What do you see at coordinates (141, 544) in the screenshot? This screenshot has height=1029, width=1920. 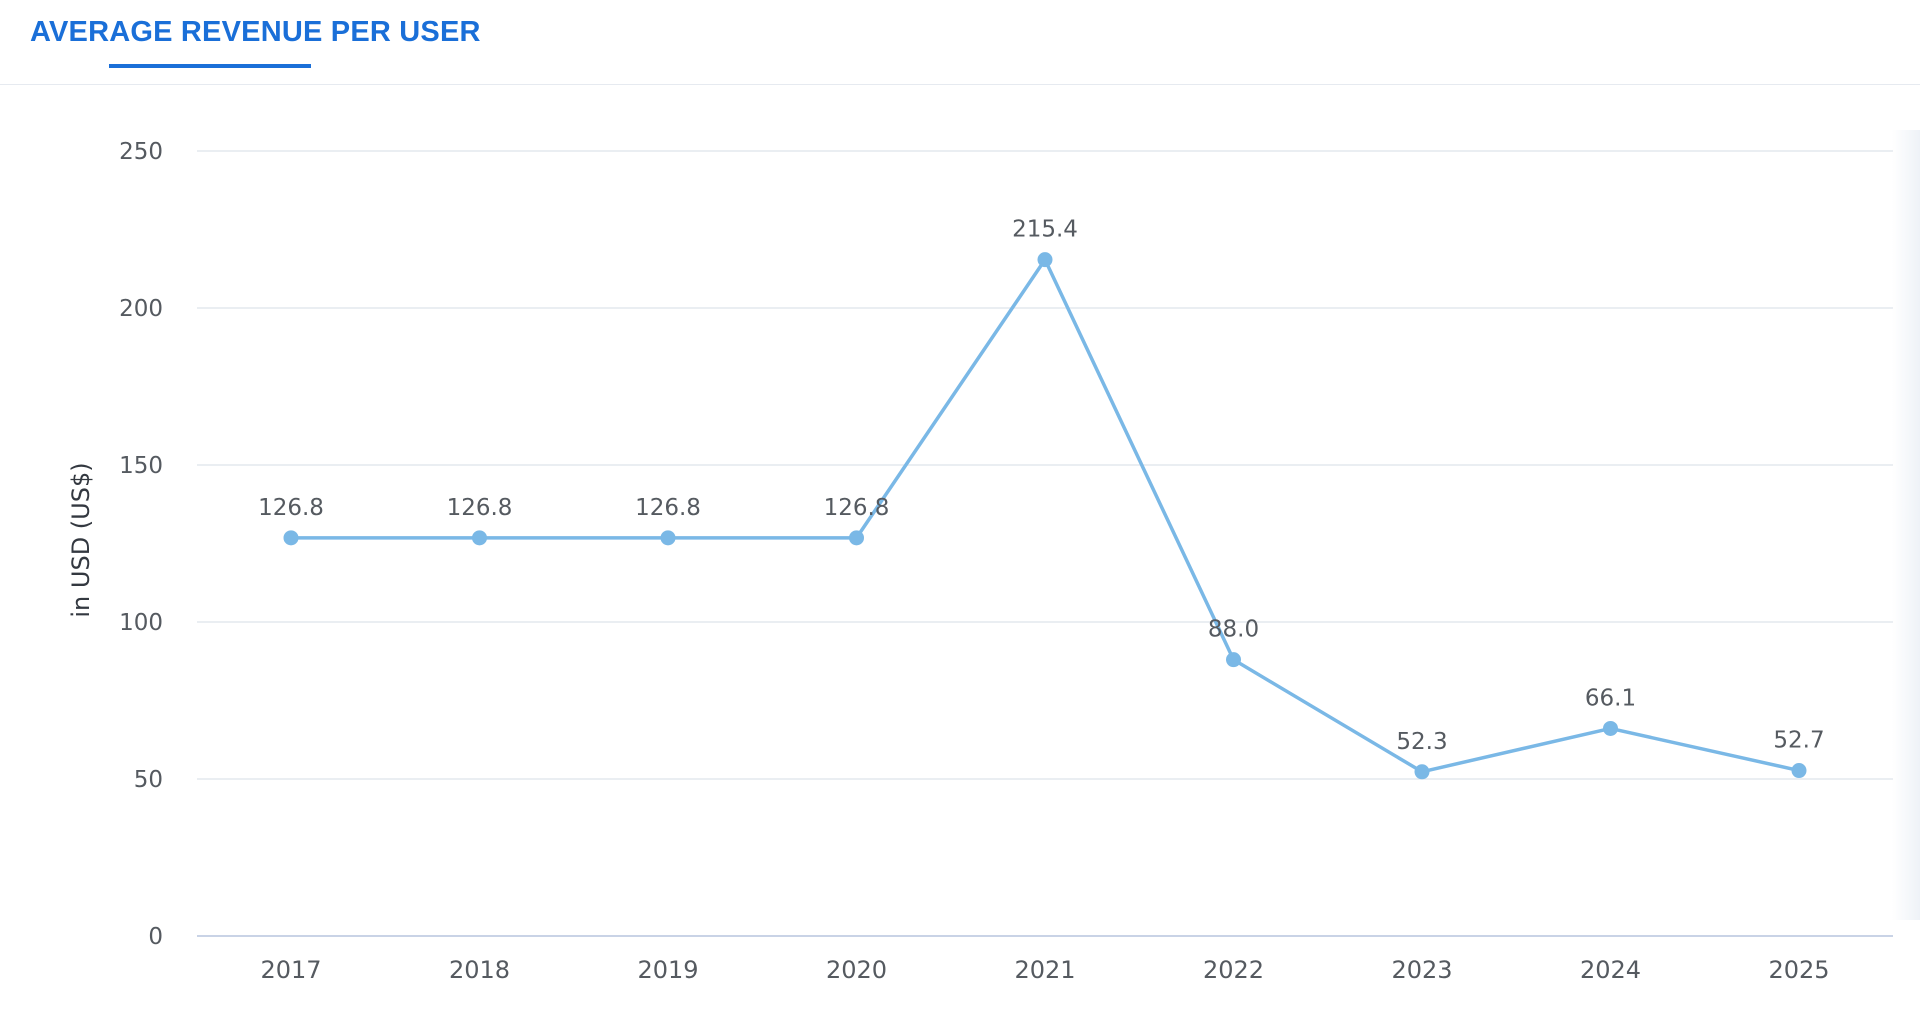 I see `y-axis-ticks: 0 50 100 150 200 250` at bounding box center [141, 544].